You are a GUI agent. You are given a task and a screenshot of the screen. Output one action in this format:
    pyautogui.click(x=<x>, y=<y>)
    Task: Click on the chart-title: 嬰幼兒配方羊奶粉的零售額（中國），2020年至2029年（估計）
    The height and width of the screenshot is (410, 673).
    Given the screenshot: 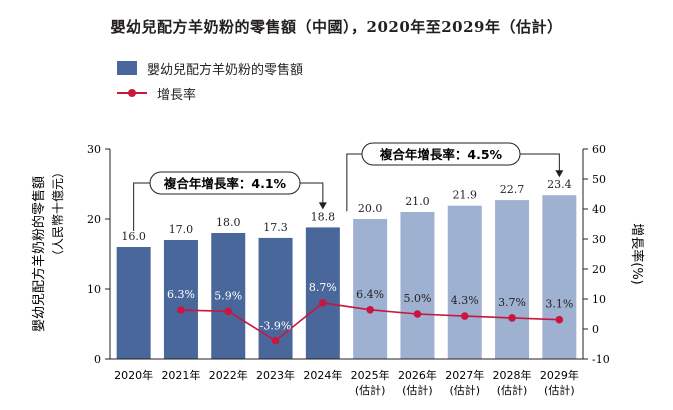 What is the action you would take?
    pyautogui.click(x=336, y=27)
    